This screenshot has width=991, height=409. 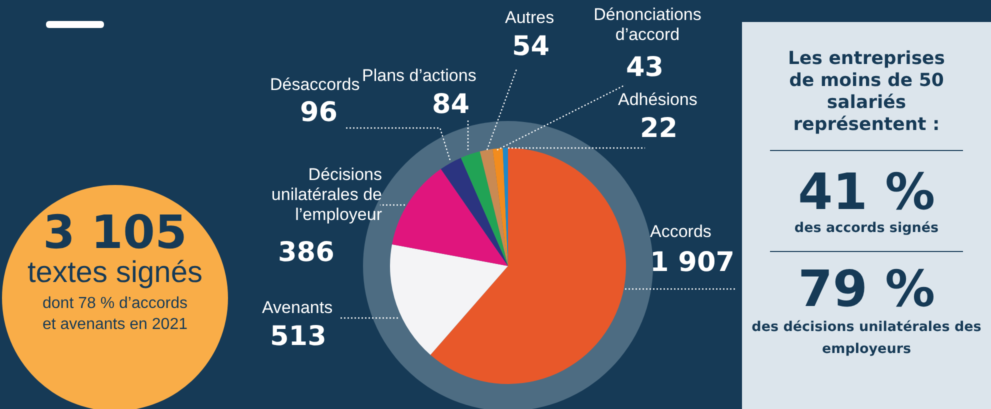 What do you see at coordinates (115, 232) in the screenshot?
I see `text: 3 105` at bounding box center [115, 232].